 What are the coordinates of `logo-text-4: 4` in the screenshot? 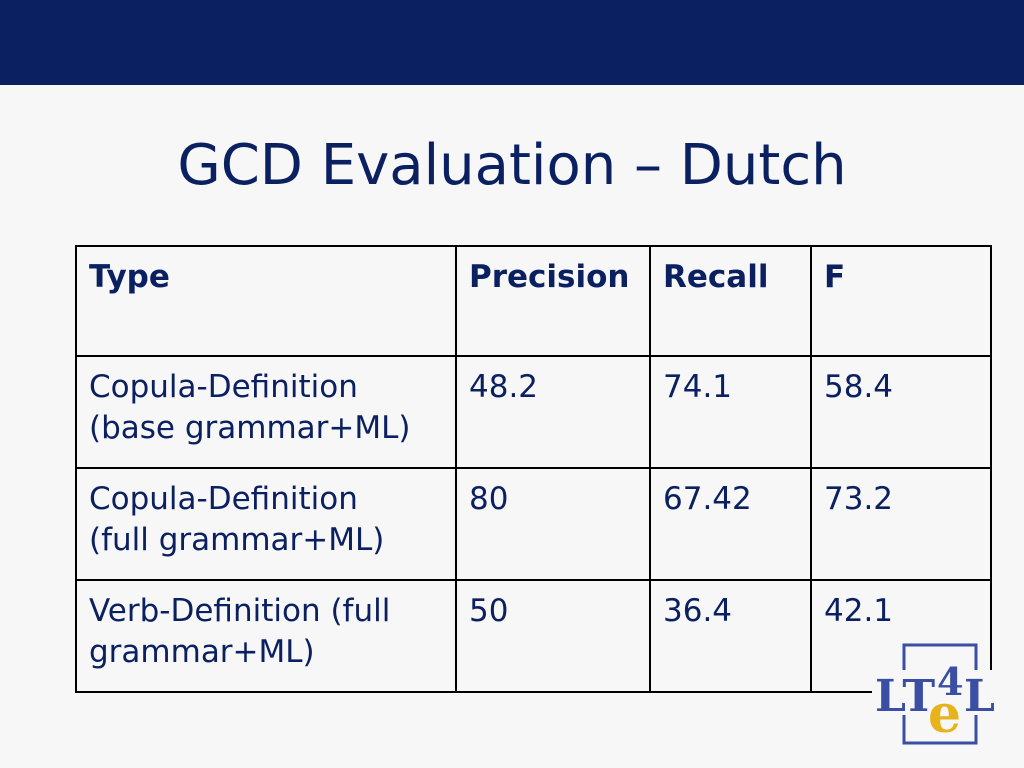 It's located at (950, 681).